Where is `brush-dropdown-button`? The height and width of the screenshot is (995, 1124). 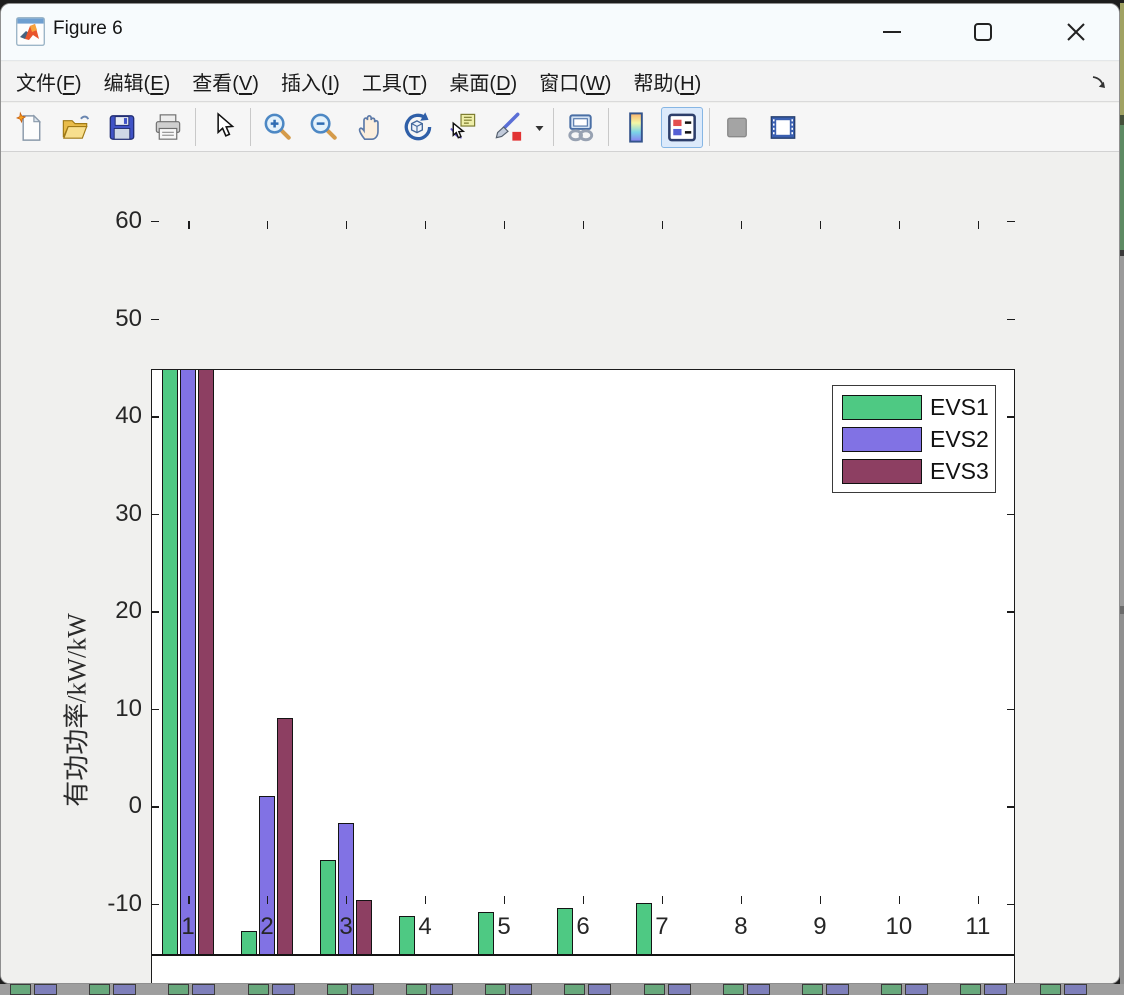
brush-dropdown-button is located at coordinates (539, 128).